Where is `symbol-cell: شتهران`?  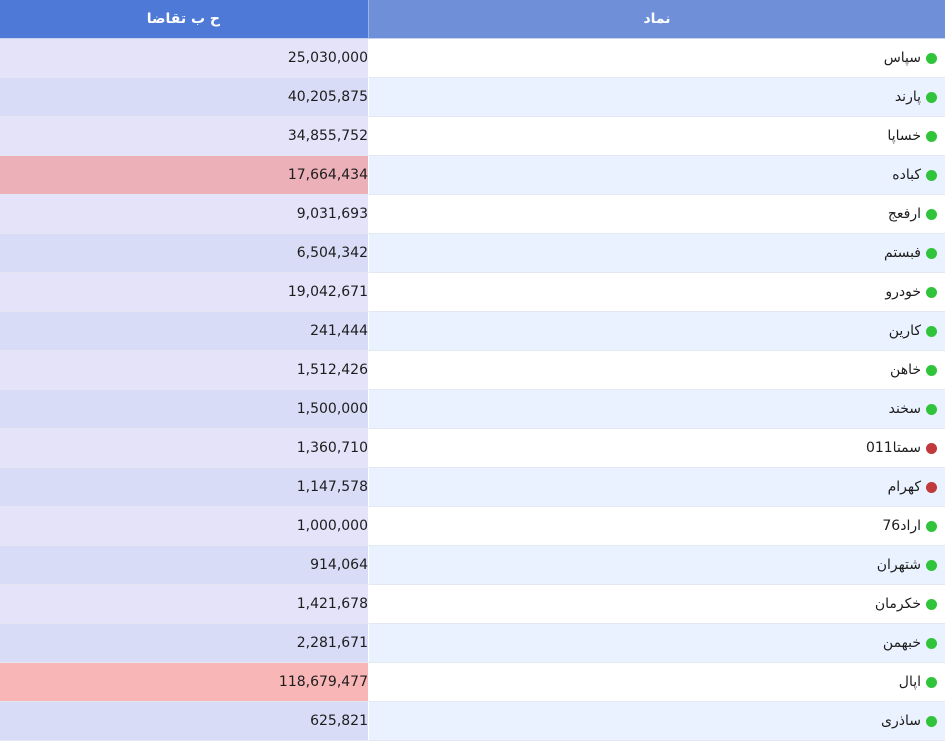
symbol-cell: شتهران is located at coordinates (657, 565).